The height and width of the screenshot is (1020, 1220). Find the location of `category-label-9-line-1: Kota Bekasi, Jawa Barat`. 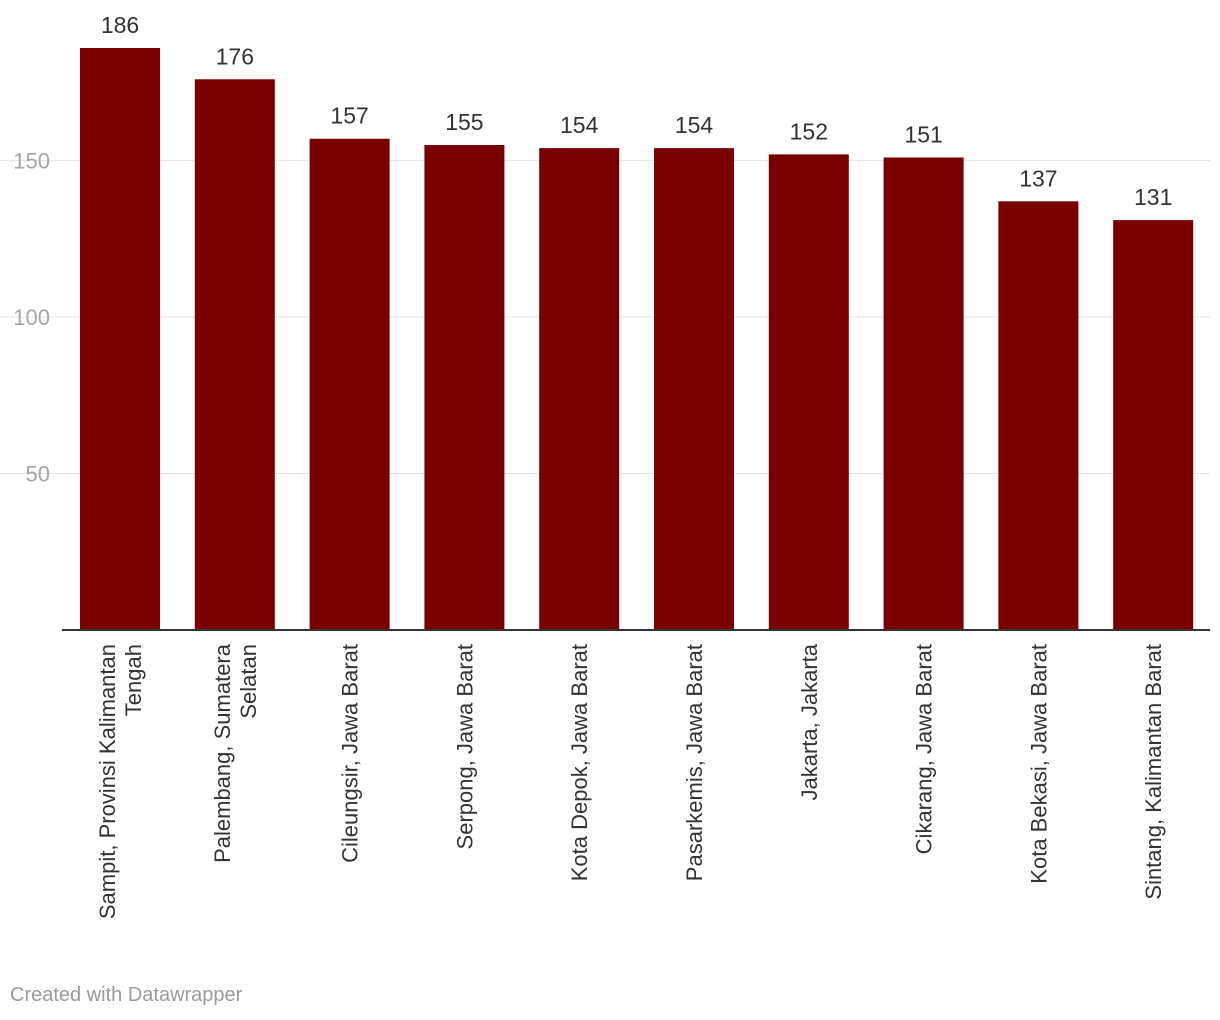

category-label-9-line-1: Kota Bekasi, Jawa Barat is located at coordinates (1038, 764).